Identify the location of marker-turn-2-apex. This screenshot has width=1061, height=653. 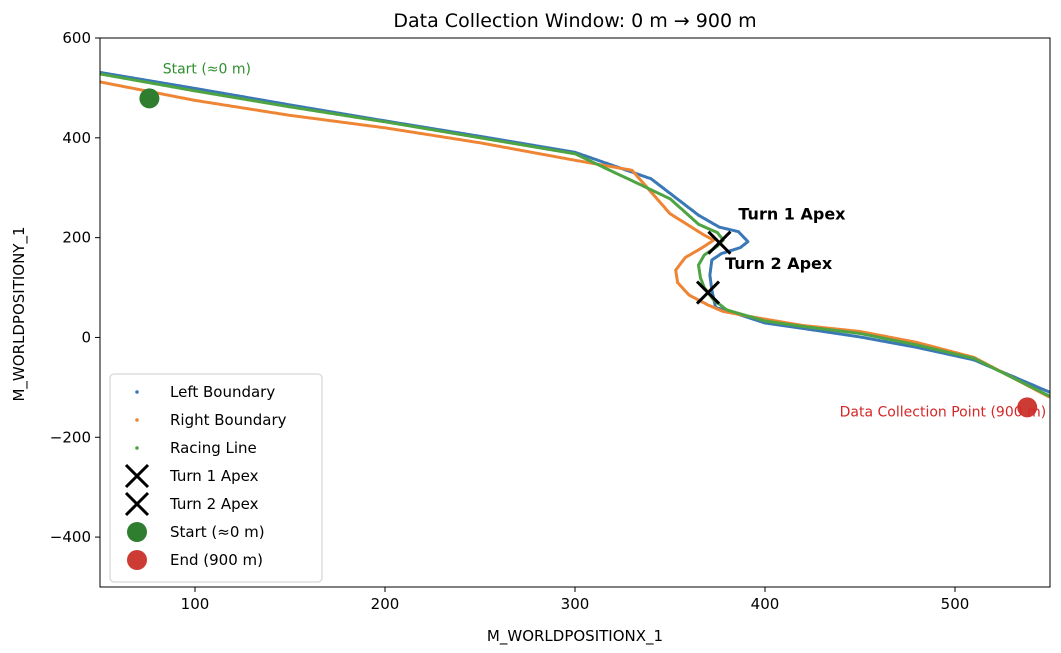
(708, 292).